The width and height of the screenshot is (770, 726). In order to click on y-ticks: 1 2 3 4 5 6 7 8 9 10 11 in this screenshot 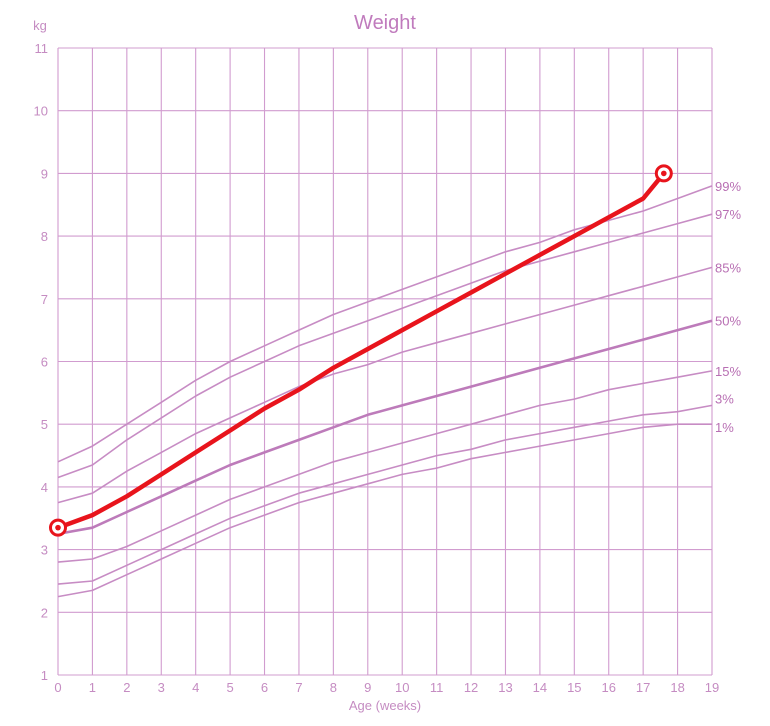, I will do `click(41, 362)`.